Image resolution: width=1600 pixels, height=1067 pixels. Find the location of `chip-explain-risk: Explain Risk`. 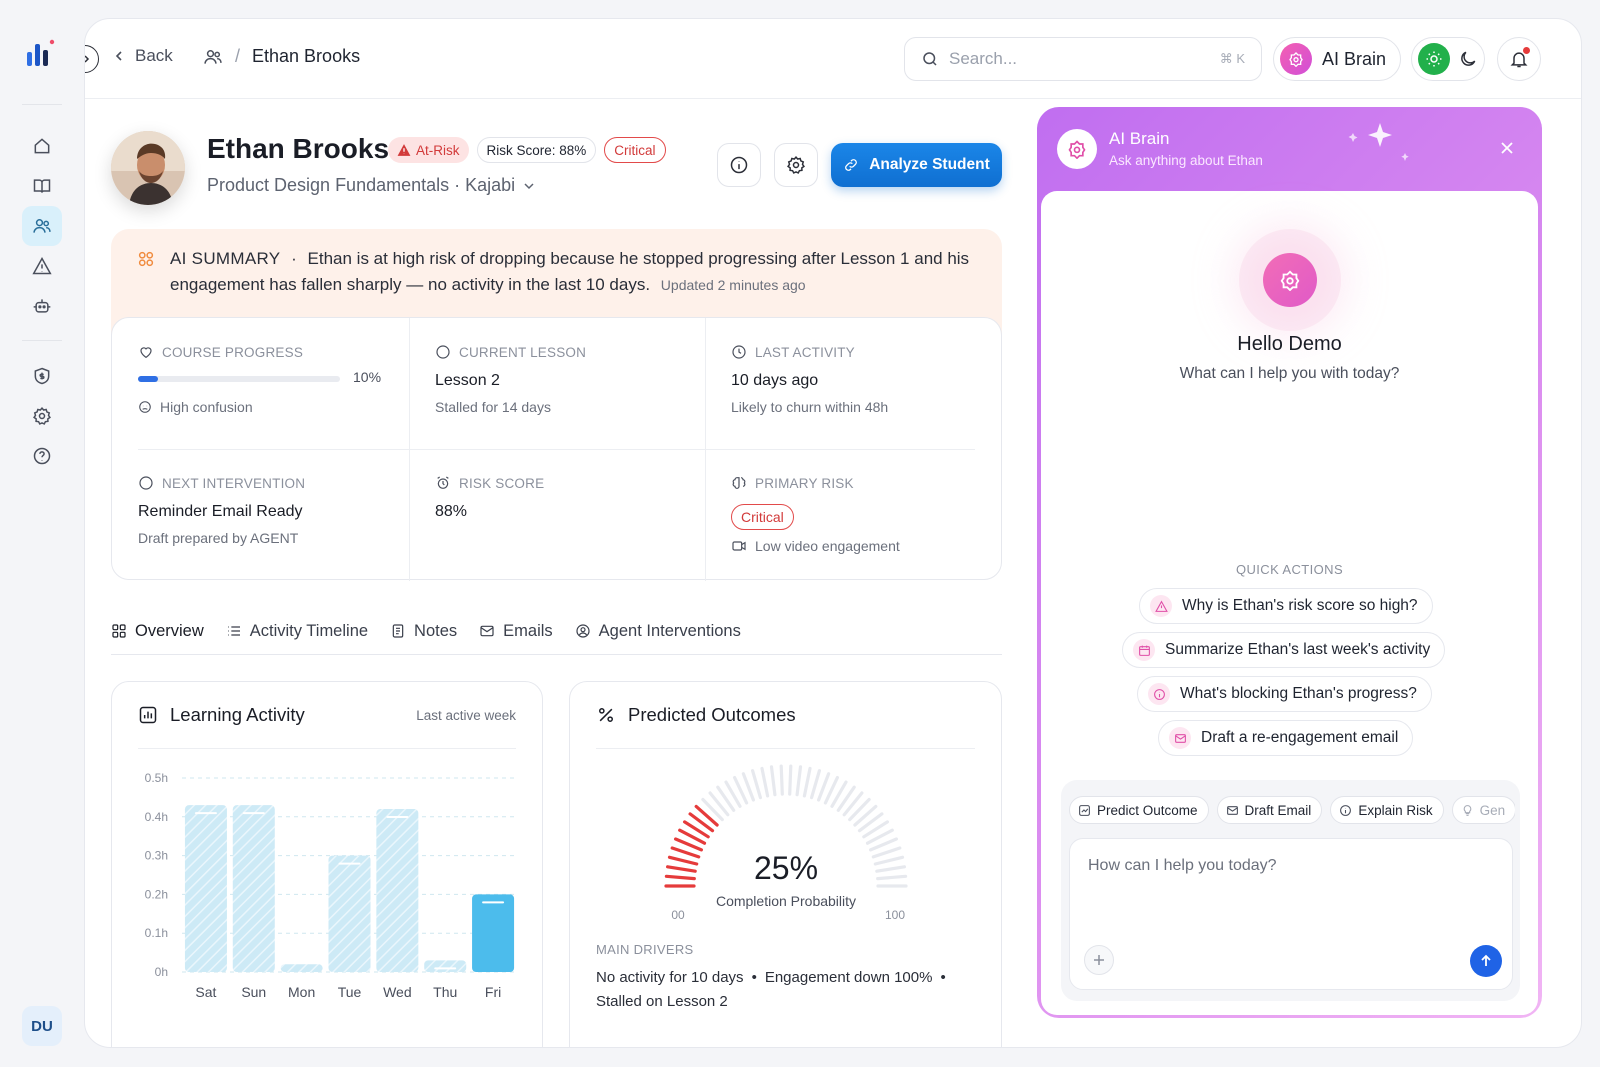

chip-explain-risk: Explain Risk is located at coordinates (1387, 810).